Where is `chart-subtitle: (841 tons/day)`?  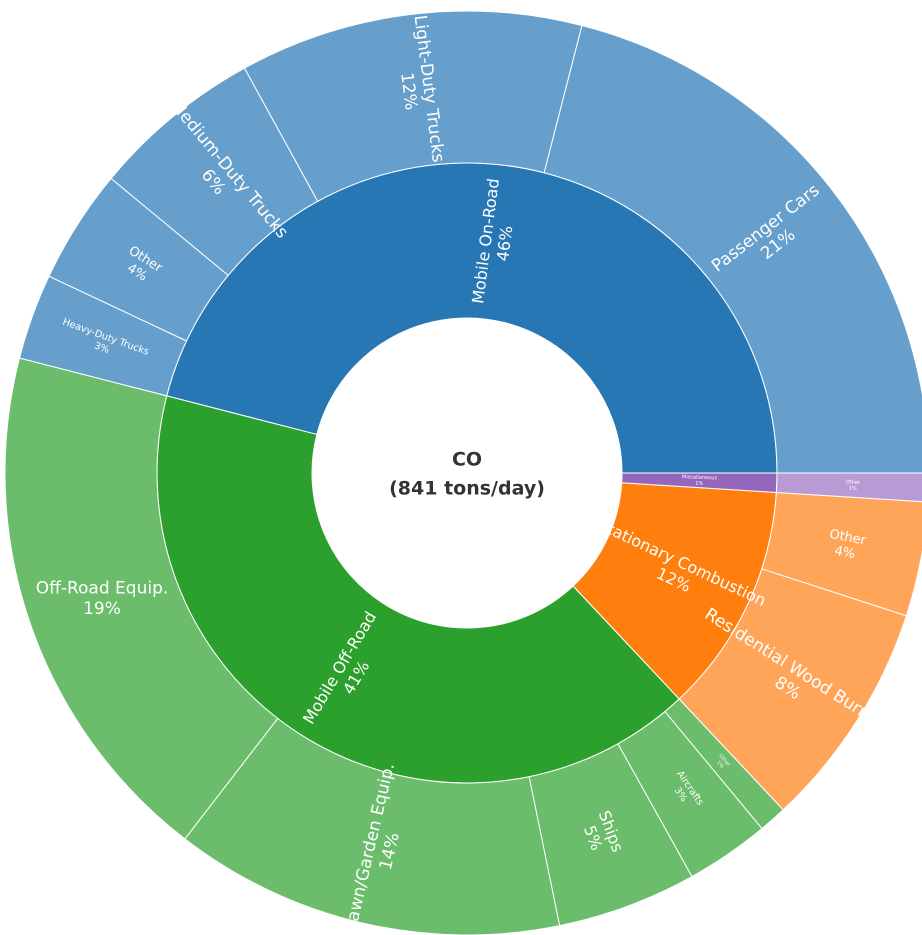
chart-subtitle: (841 tons/day) is located at coordinates (467, 489).